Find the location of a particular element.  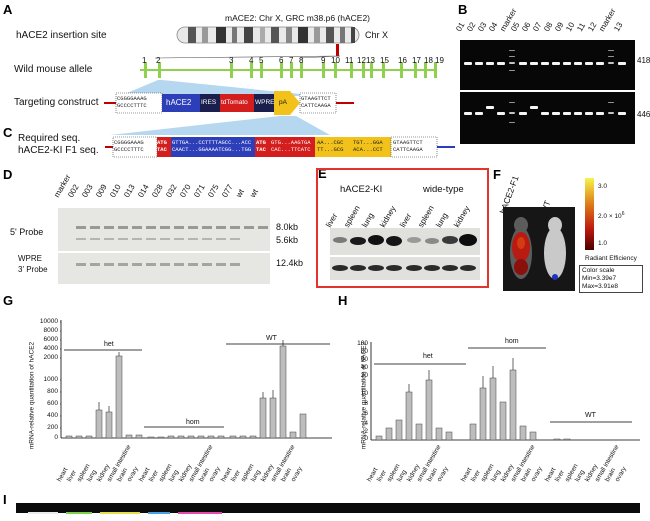

h-tick-5: 20 is located at coordinates (364, 375).